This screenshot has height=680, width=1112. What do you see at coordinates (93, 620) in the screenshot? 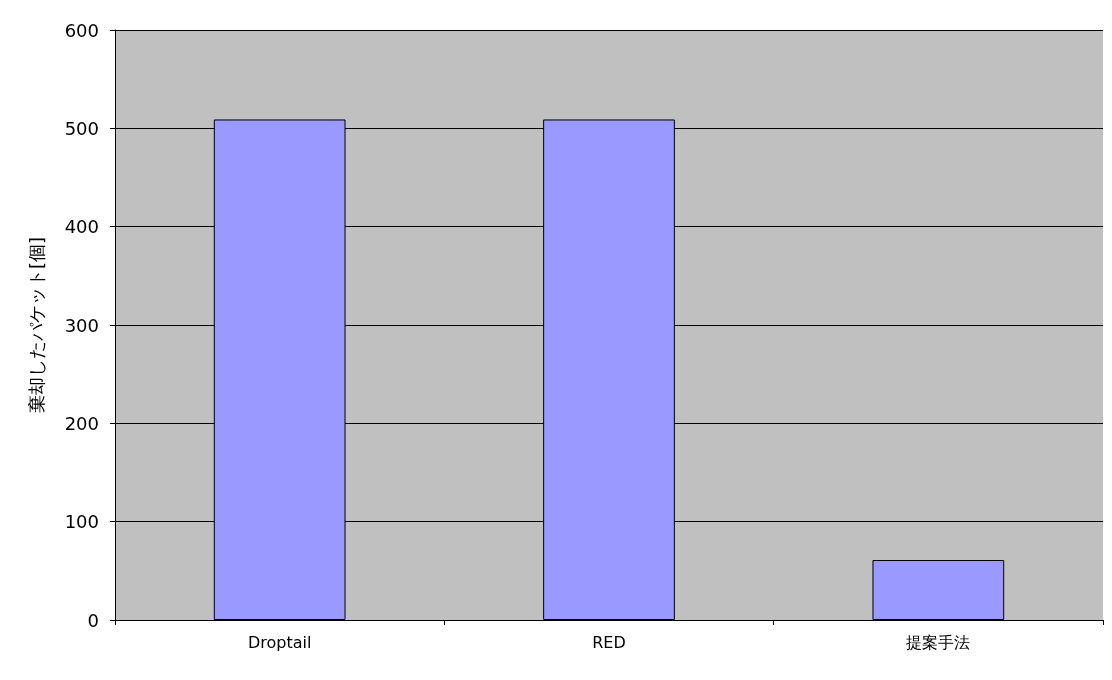
I see `y-tick-label: 0` at bounding box center [93, 620].